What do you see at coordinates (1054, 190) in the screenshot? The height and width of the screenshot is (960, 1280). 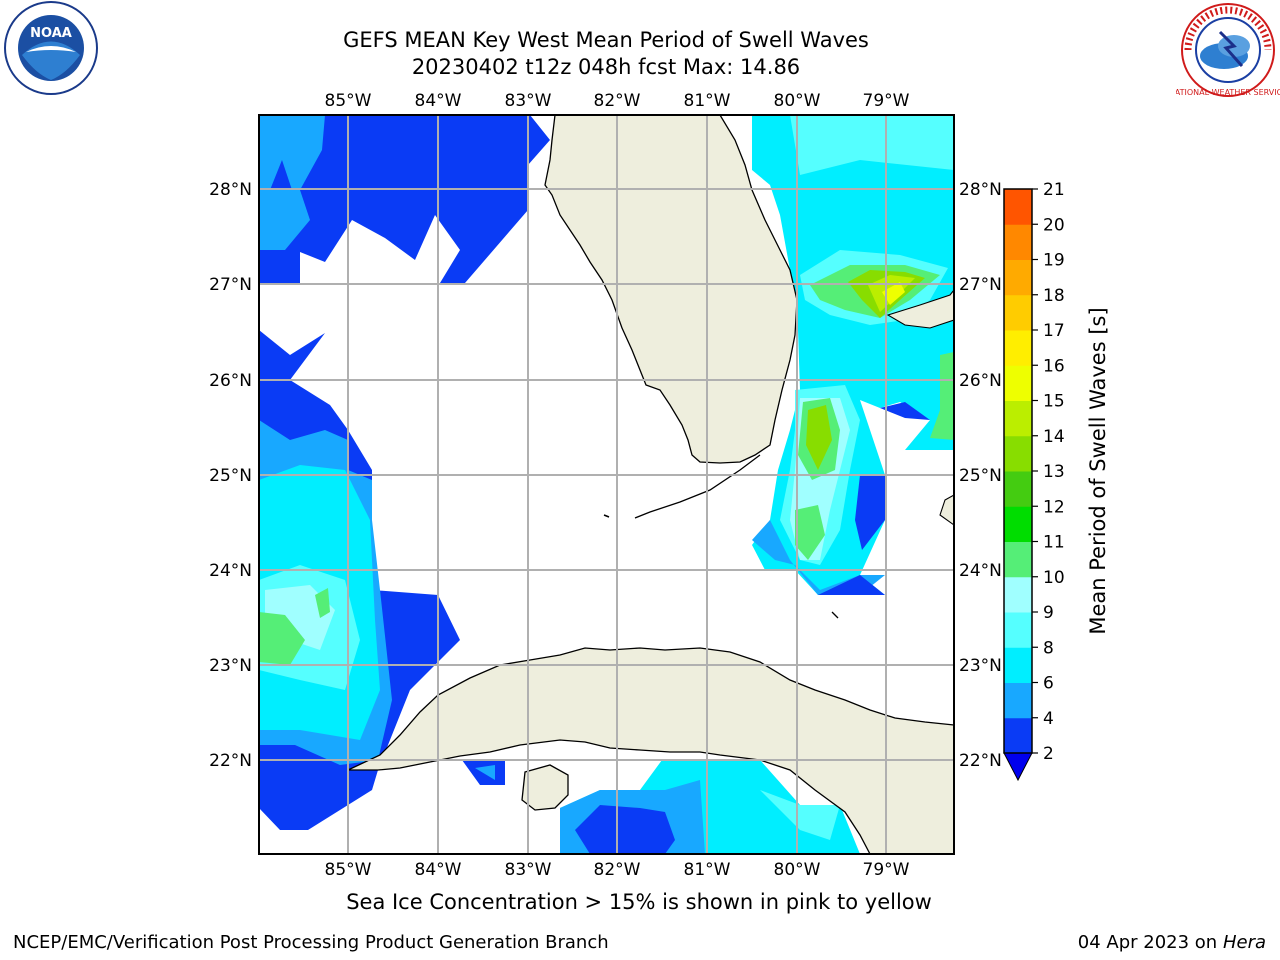 I see `colorbar-tick-label: 21` at bounding box center [1054, 190].